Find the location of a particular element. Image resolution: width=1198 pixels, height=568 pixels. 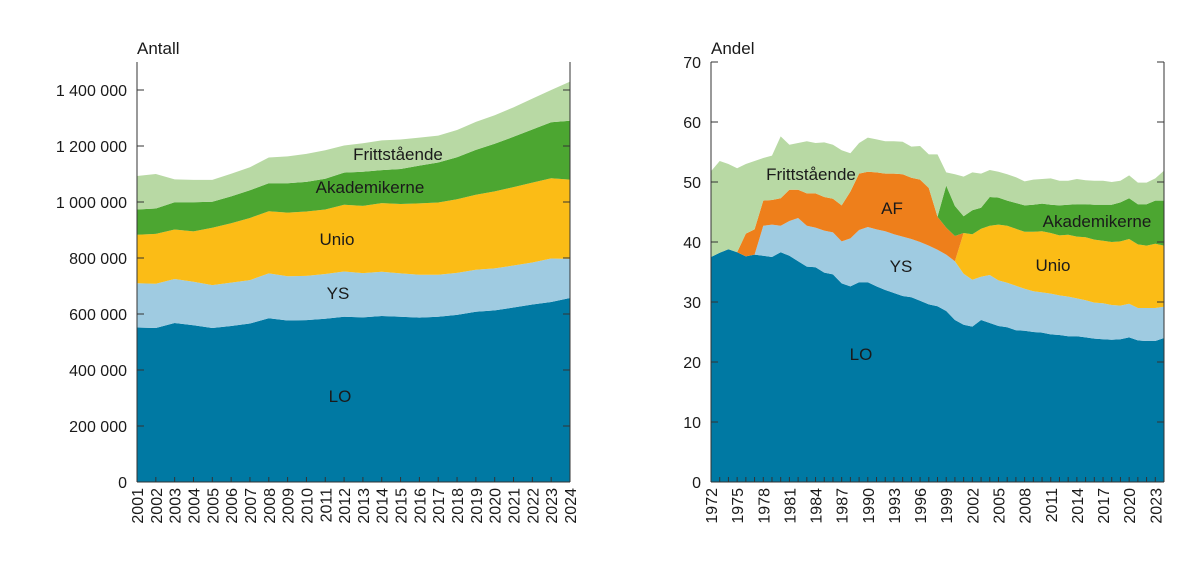

right-x-tick-label: 1999 is located at coordinates (947, 506).